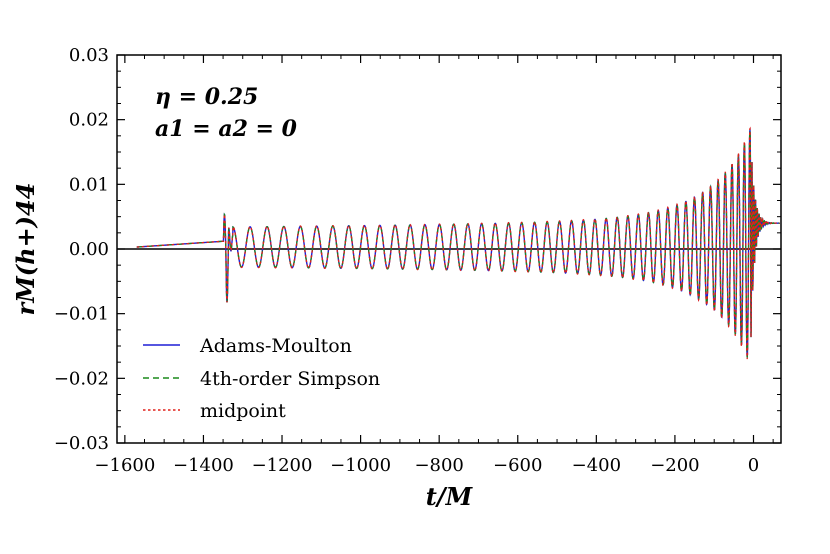  What do you see at coordinates (89, 55) in the screenshot?
I see `y-tick-label: 0.03` at bounding box center [89, 55].